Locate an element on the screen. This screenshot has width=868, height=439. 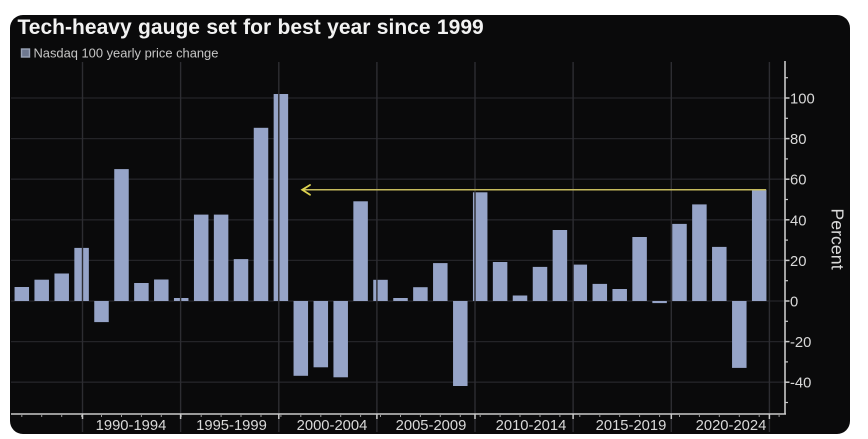
svg-text: 2020-2024 is located at coordinates (731, 426).